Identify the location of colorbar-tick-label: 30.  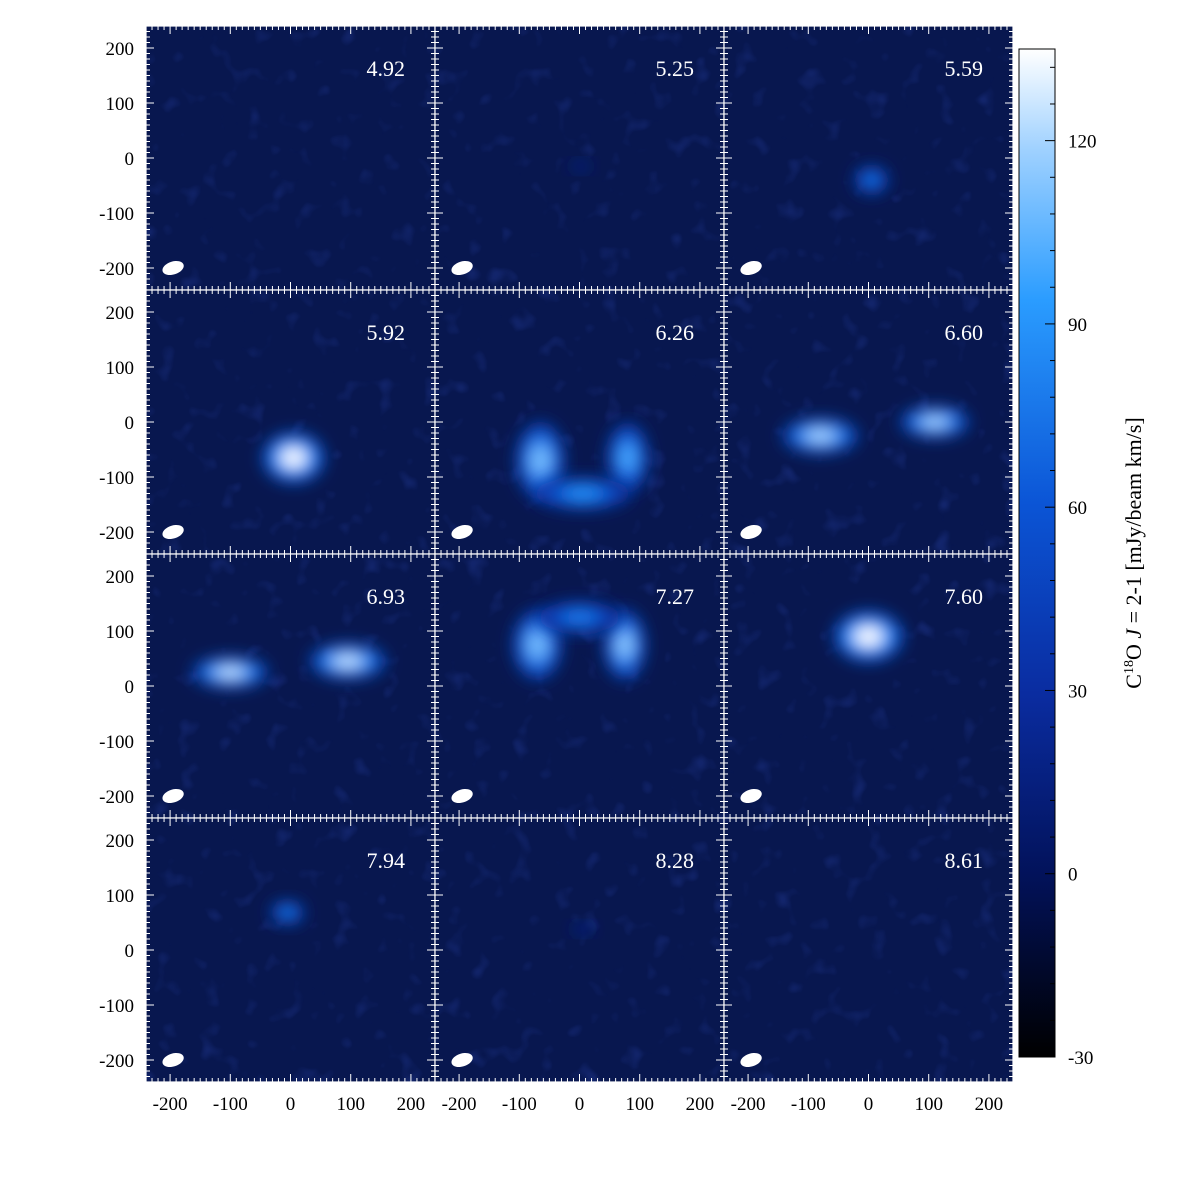
(1077, 691).